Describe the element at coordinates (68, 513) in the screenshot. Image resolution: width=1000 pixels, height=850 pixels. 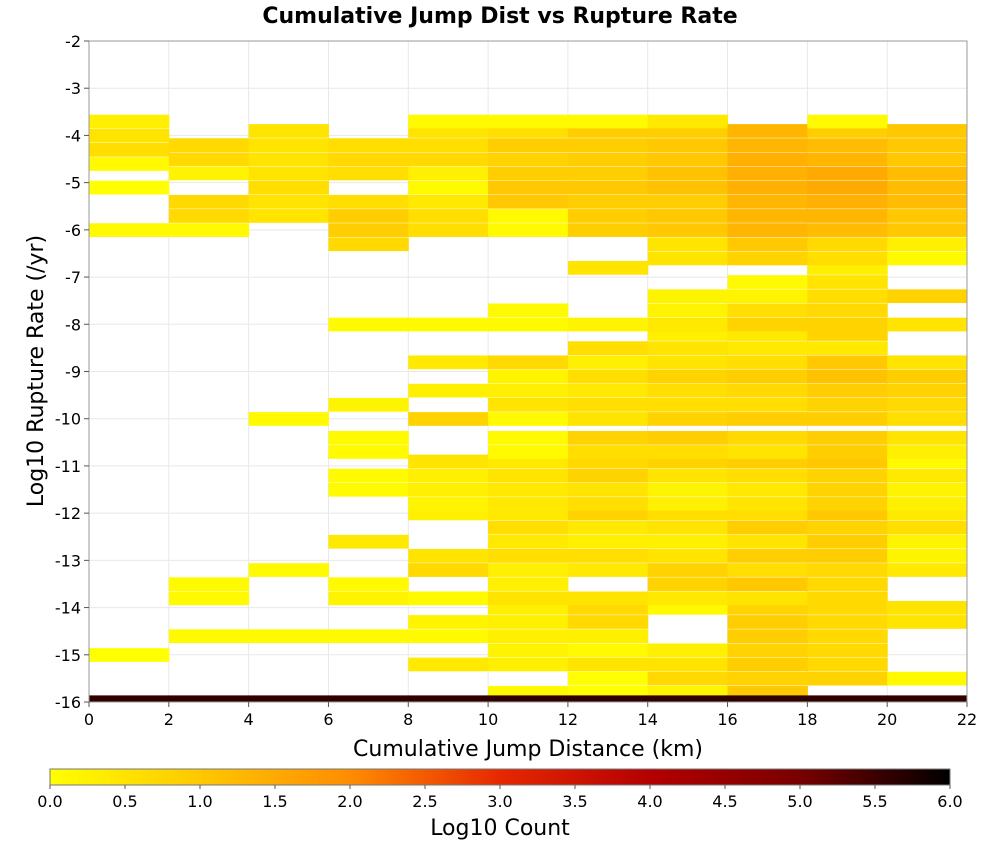
I see `y-tick-label: -12` at that location.